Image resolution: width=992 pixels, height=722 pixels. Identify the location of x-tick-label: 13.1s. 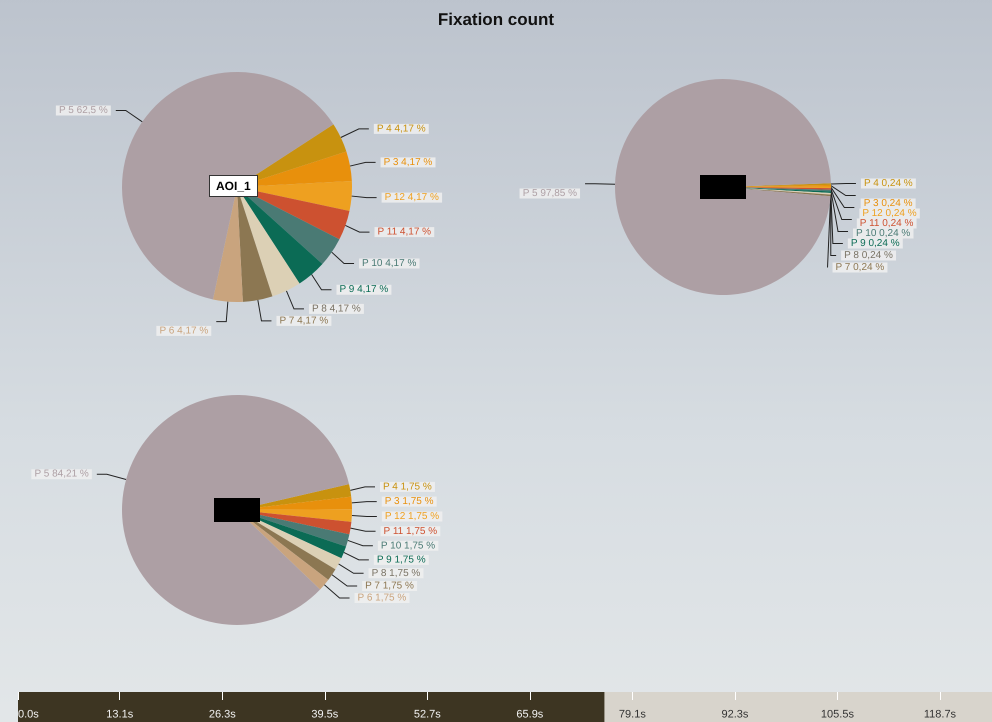
(120, 714).